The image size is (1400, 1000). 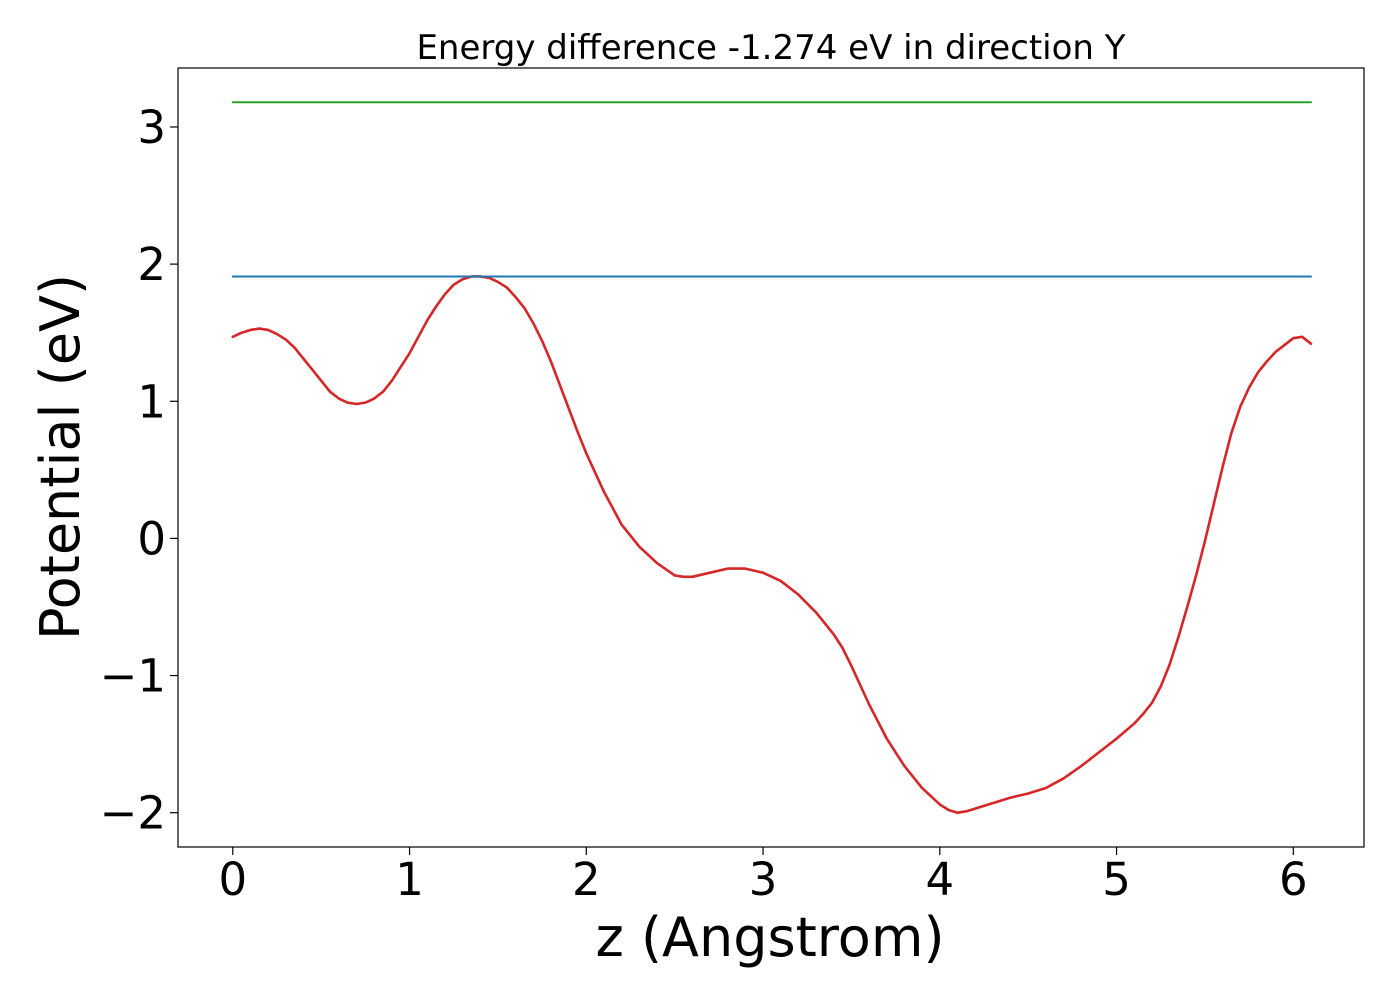 What do you see at coordinates (1116, 879) in the screenshot?
I see `x-tick-label: 5` at bounding box center [1116, 879].